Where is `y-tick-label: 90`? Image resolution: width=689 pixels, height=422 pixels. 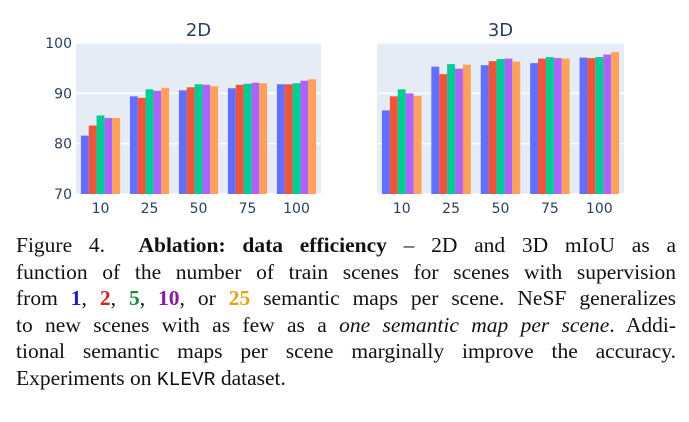
y-tick-label: 90 is located at coordinates (63, 94).